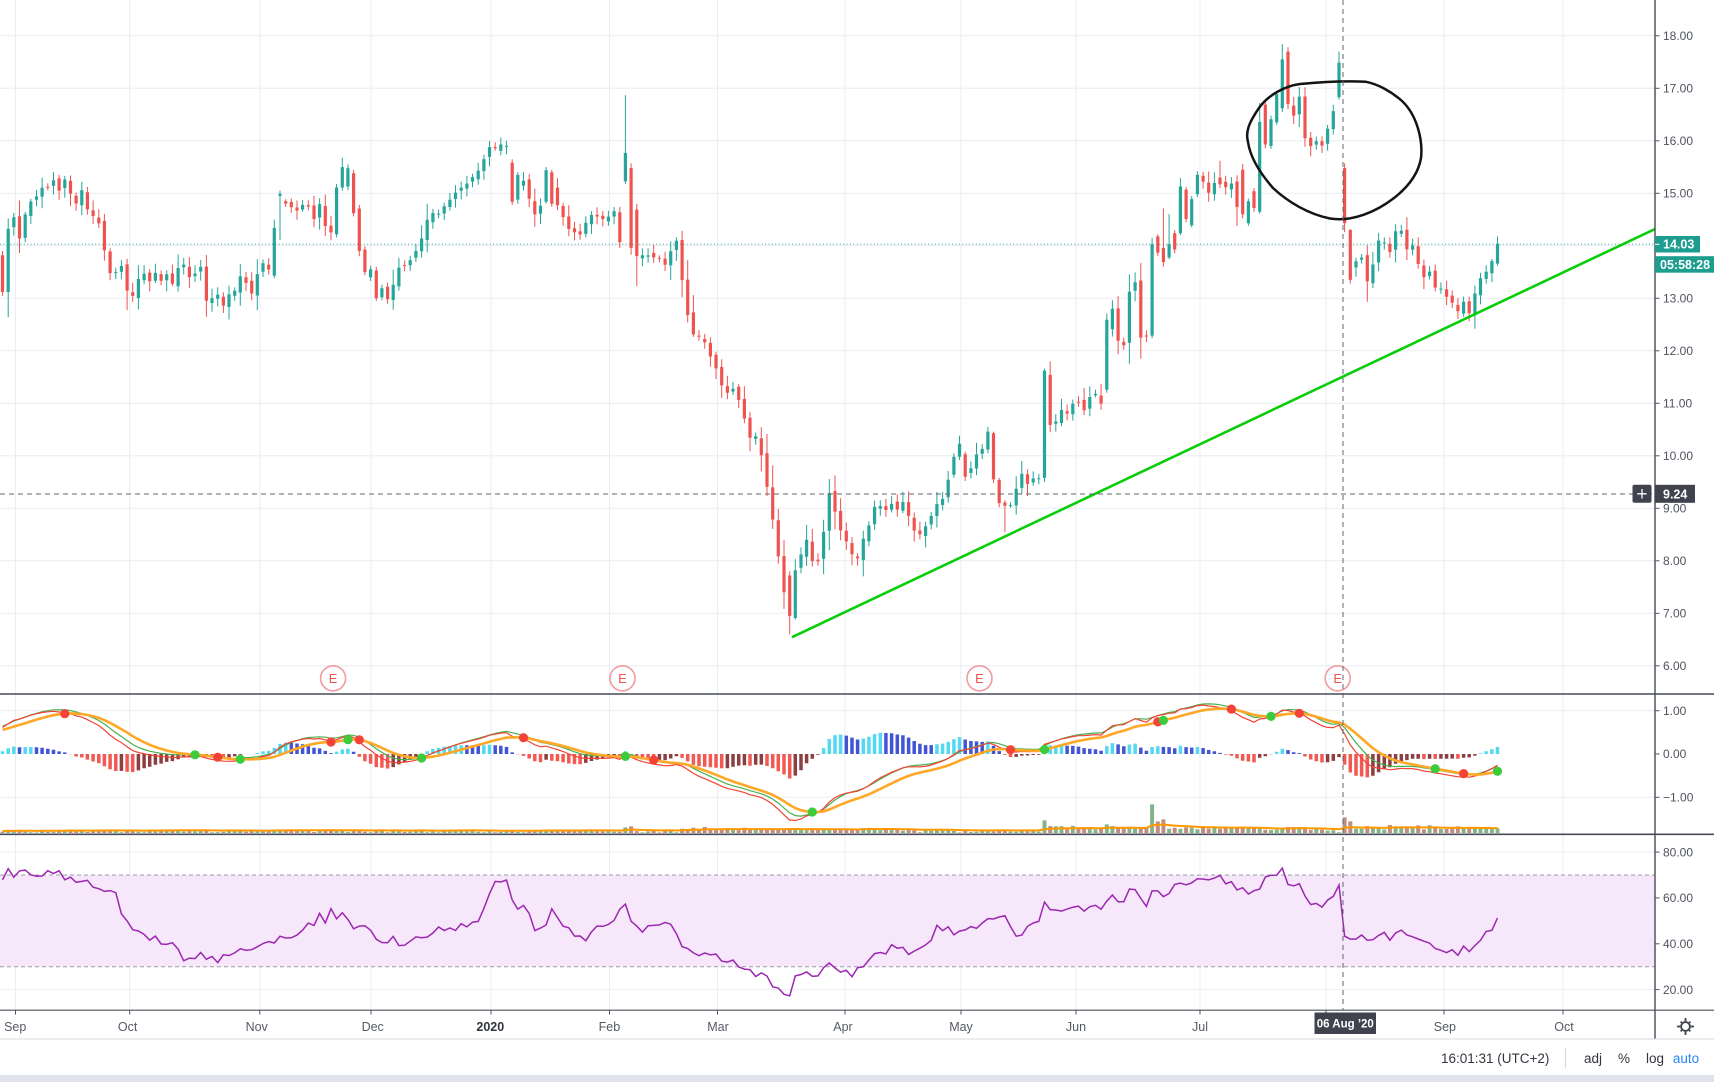 The height and width of the screenshot is (1082, 1714). Describe the element at coordinates (1076, 1027) in the screenshot. I see `svg-text: Jun` at that location.